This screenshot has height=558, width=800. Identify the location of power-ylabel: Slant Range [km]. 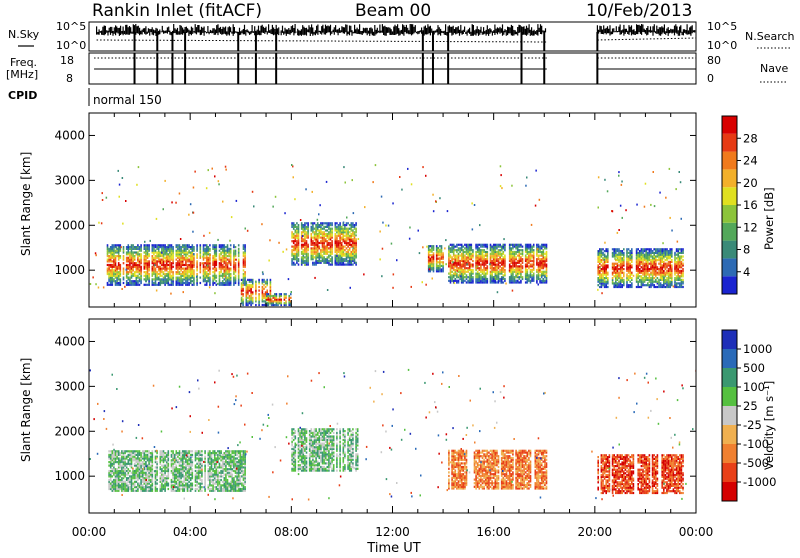
(26, 204).